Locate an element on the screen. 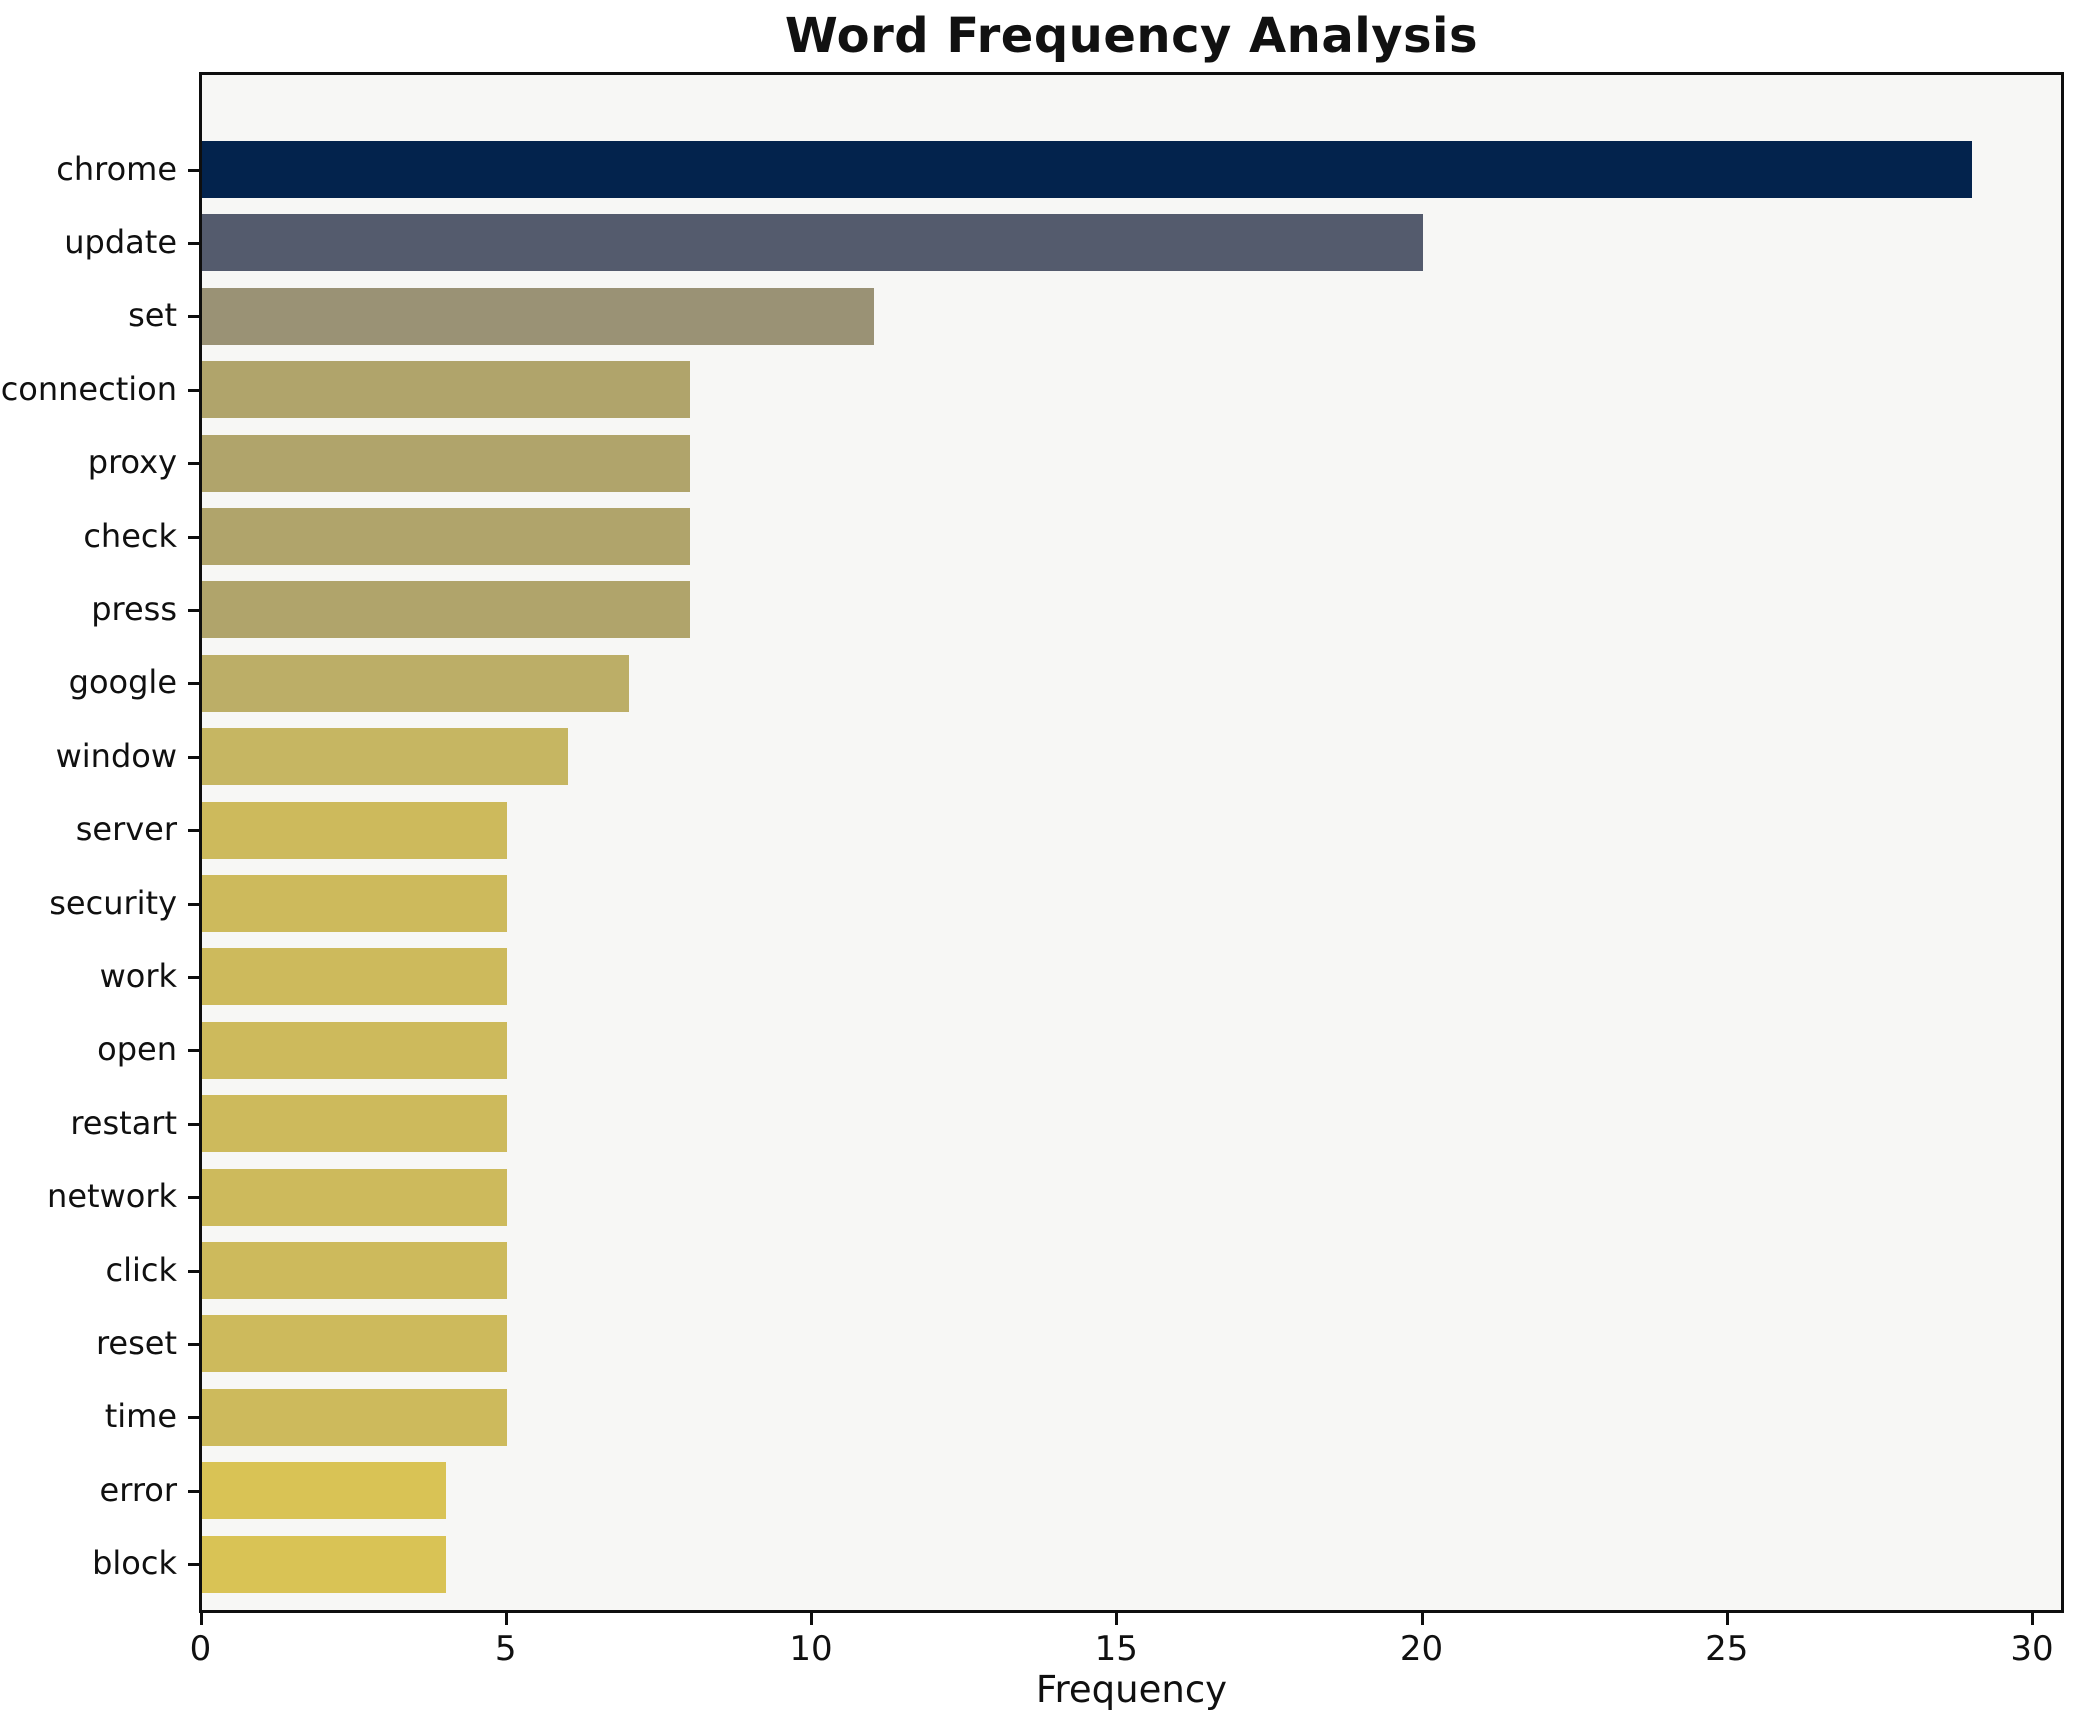  y-tick-label: block is located at coordinates (134, 1563).